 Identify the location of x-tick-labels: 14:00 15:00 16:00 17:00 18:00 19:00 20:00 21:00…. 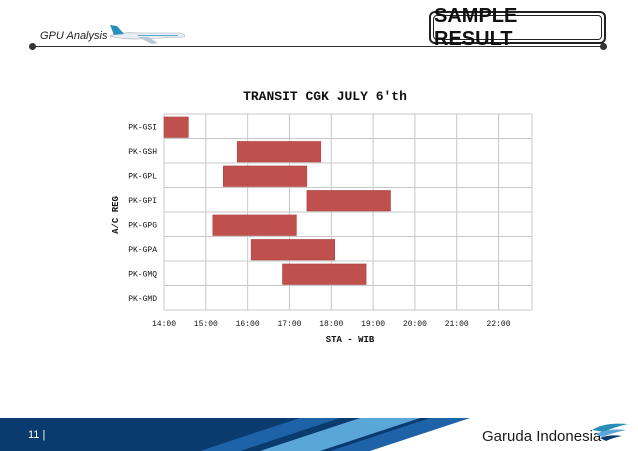
(331, 324).